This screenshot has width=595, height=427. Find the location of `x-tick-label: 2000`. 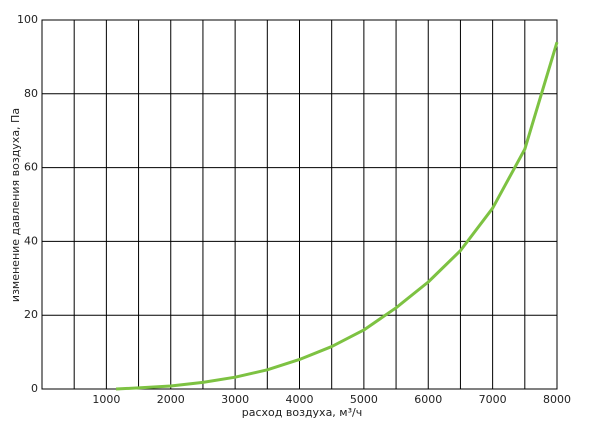

x-tick-label: 2000 is located at coordinates (171, 399).